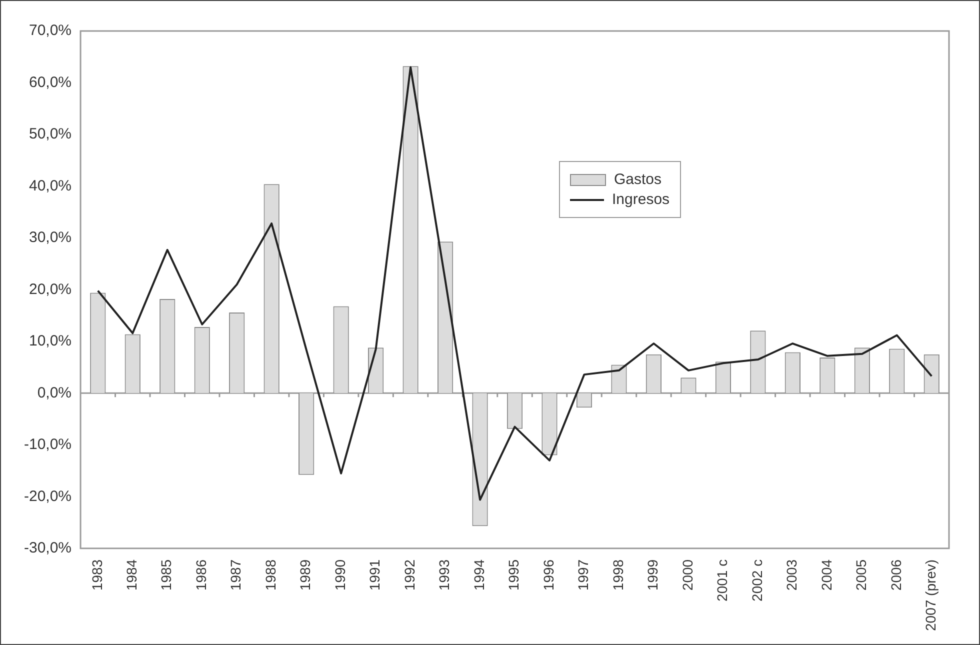  I want to click on x-tick-label: 1992, so click(409, 575).